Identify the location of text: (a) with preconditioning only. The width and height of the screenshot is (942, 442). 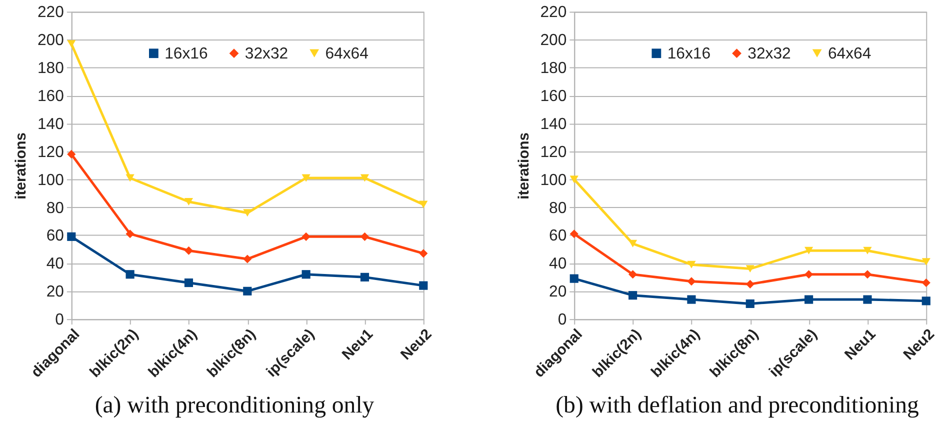
(234, 405).